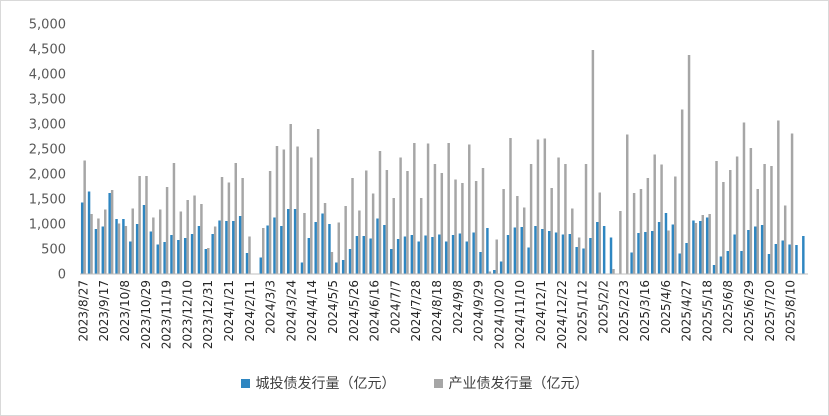 The image size is (829, 416). What do you see at coordinates (245, 383) in the screenshot?
I see `legend-swatch-urban` at bounding box center [245, 383].